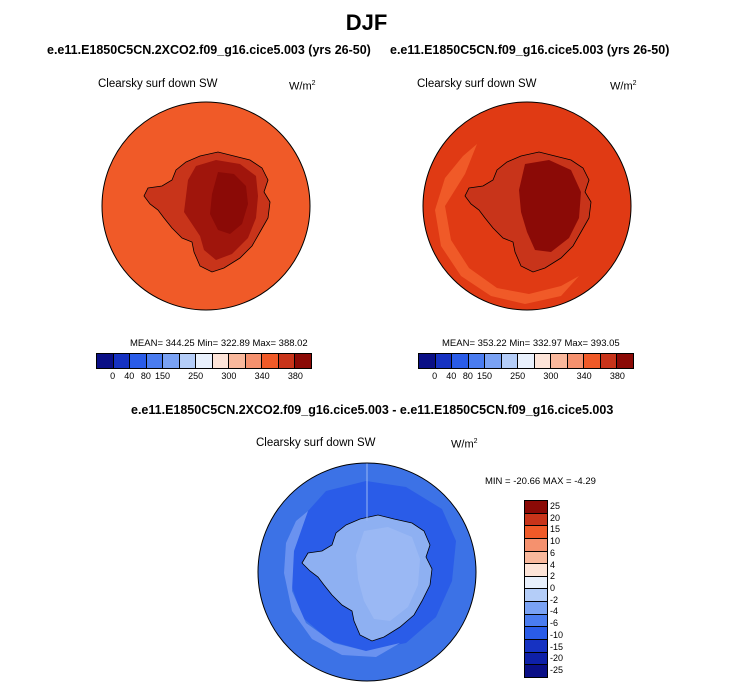 The height and width of the screenshot is (686, 733). I want to click on diff-map, so click(367, 572).